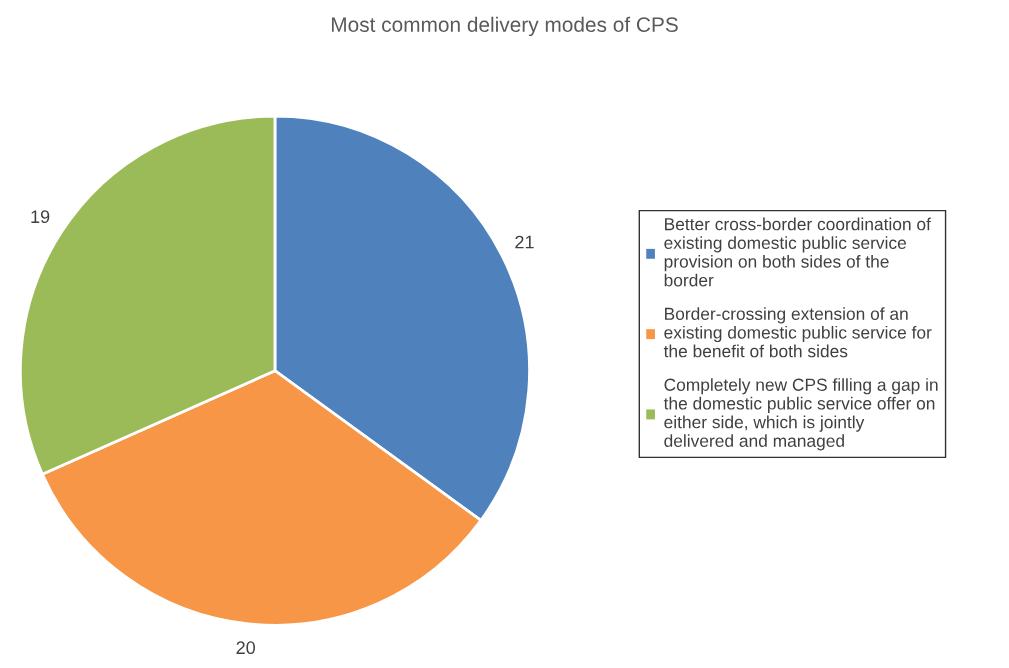 This screenshot has height=668, width=1009. I want to click on data-label: 20, so click(246, 648).